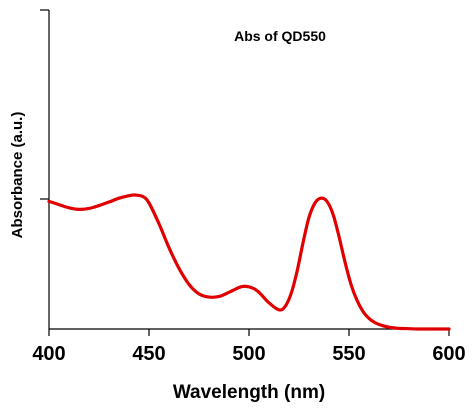 The image size is (472, 411). I want to click on x-tick-label: 450, so click(148, 354).